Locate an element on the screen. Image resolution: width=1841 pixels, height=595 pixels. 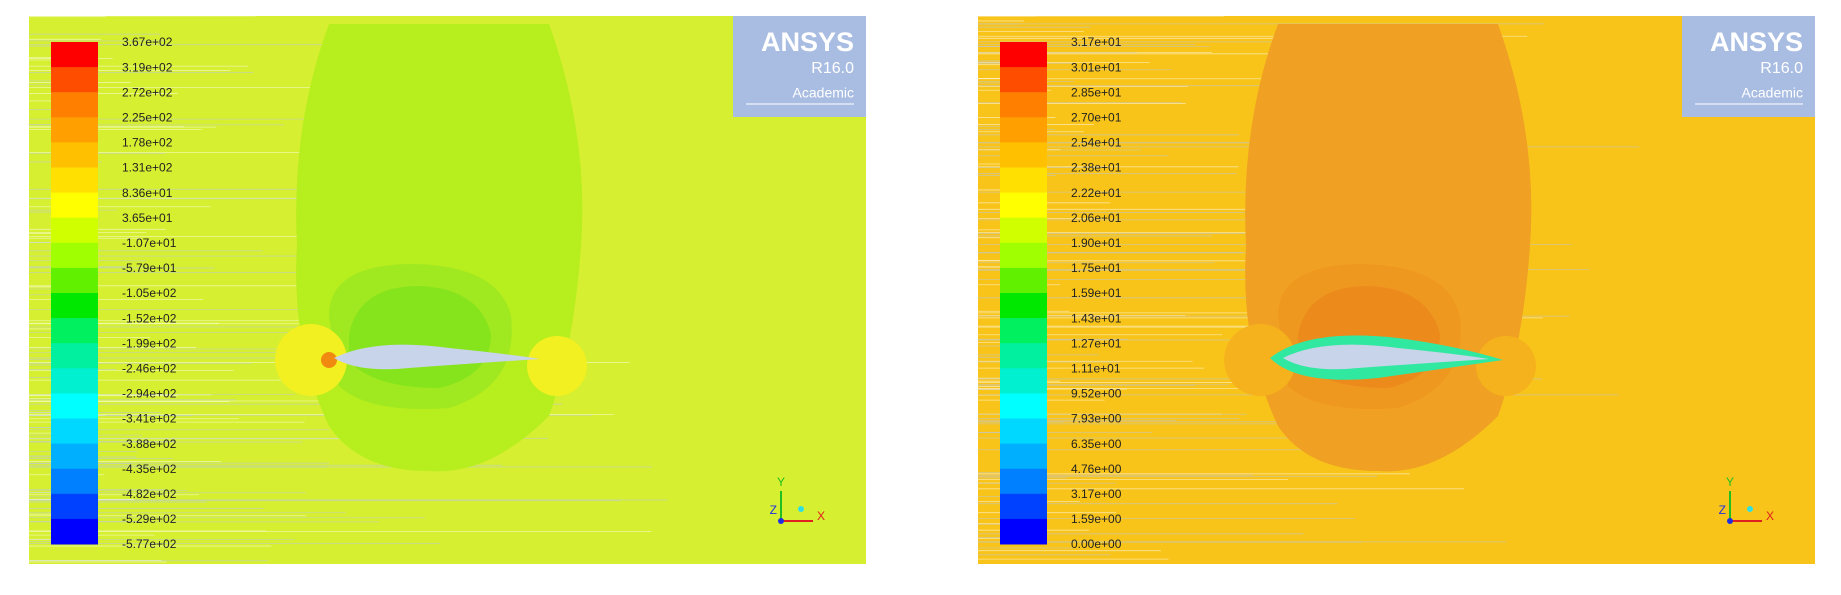
colorbar-label: 1.11e+01 is located at coordinates (1096, 368).